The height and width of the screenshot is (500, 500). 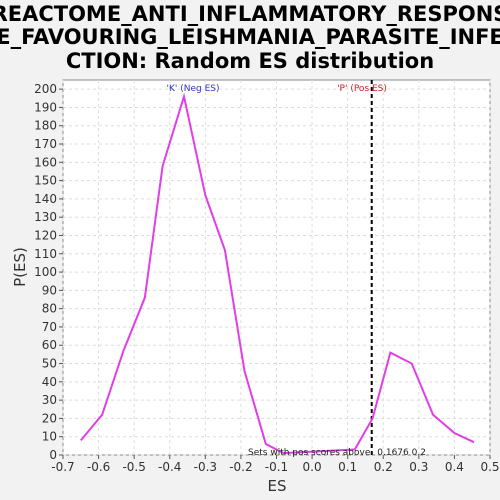 I want to click on chart-title-line-1: REACTOME_ANTI_INFLAMMATORY_RESPONS, so click(x=250, y=14).